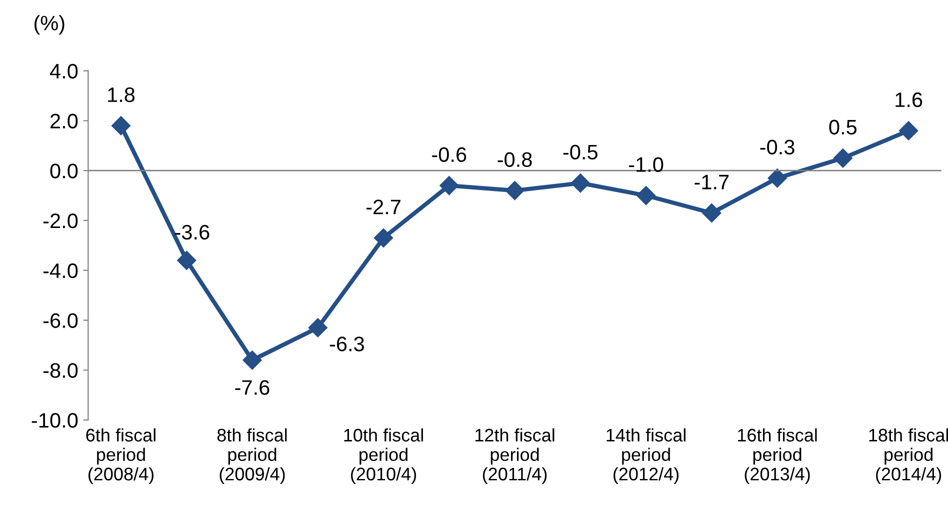 This screenshot has width=948, height=506. What do you see at coordinates (646, 164) in the screenshot?
I see `text: -1.0` at bounding box center [646, 164].